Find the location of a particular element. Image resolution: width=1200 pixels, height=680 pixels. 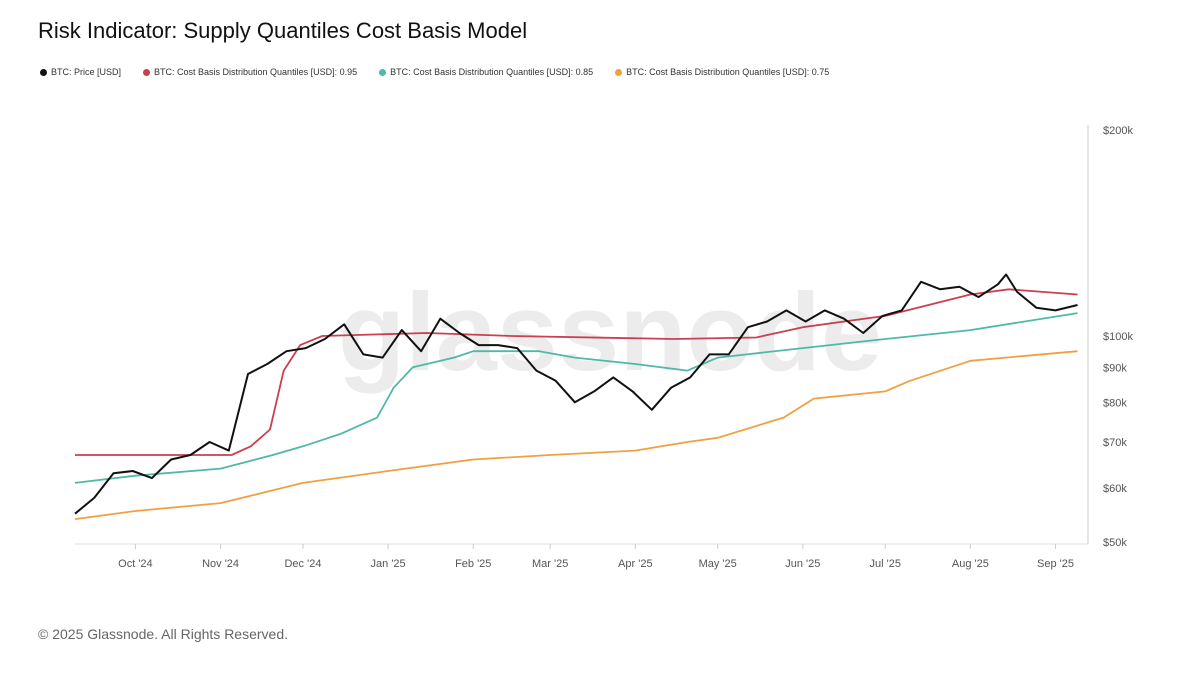

x-tick-label: Sep '25 is located at coordinates (1055, 564).